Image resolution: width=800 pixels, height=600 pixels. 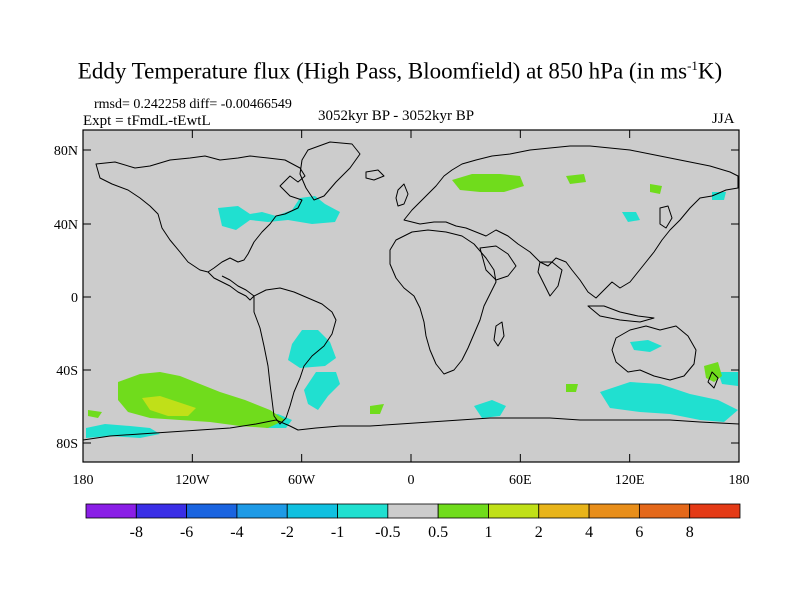 What do you see at coordinates (520, 480) in the screenshot?
I see `lon-tick-label: 60E` at bounding box center [520, 480].